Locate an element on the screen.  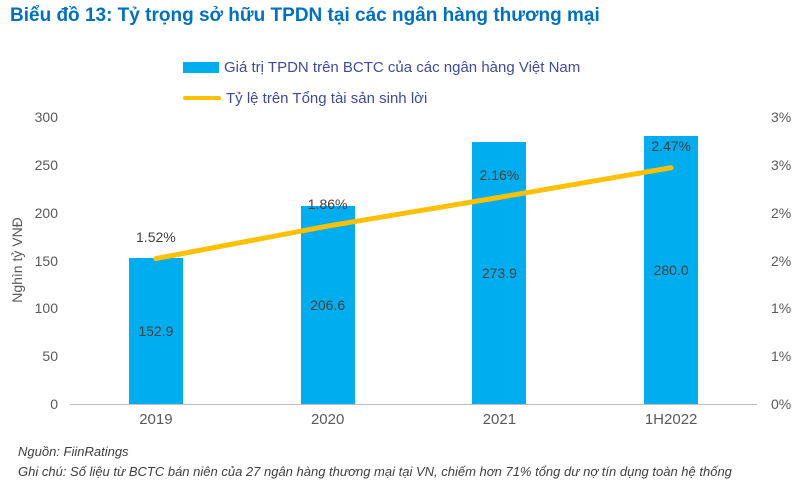
x-axis-label: 2021 is located at coordinates (499, 419).